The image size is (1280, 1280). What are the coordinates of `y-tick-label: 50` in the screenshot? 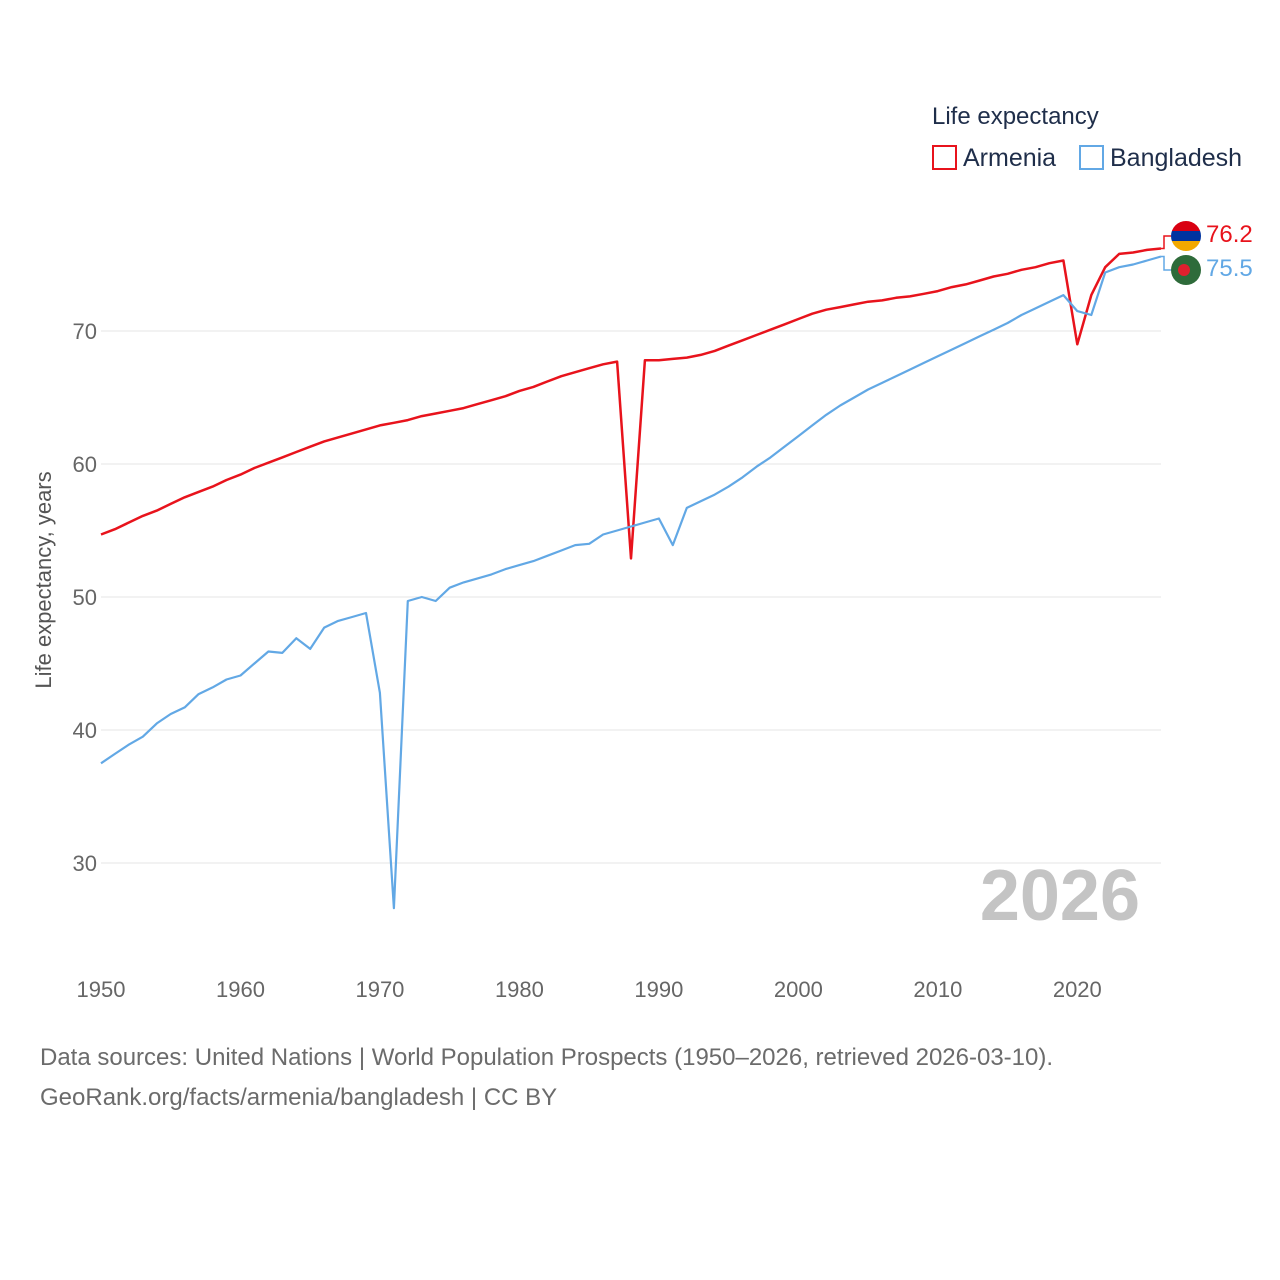 It's located at (85, 597).